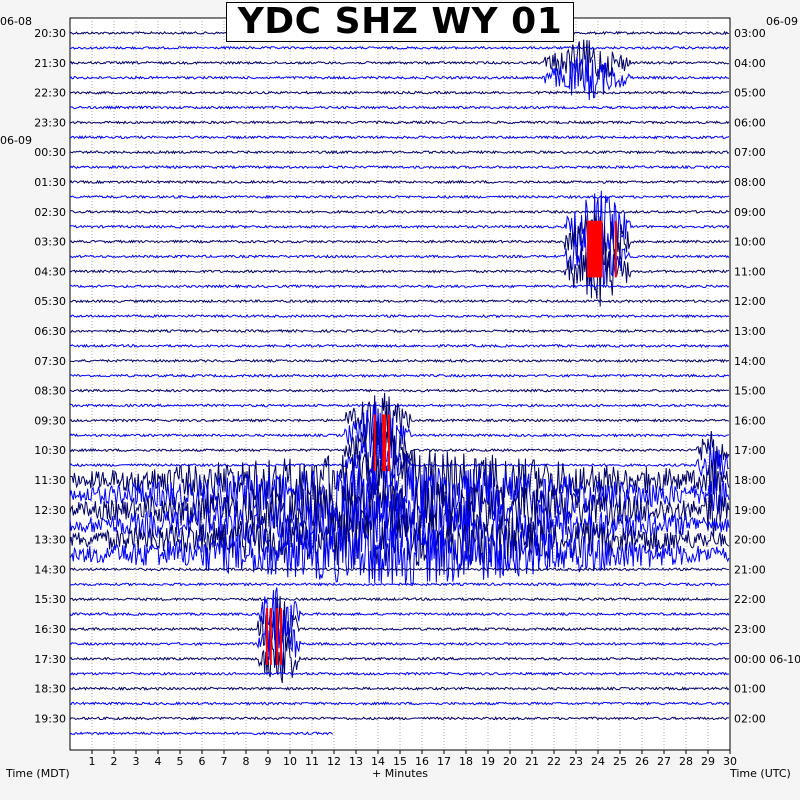  Describe the element at coordinates (750, 718) in the screenshot. I see `right-time-label: 02:00` at that location.